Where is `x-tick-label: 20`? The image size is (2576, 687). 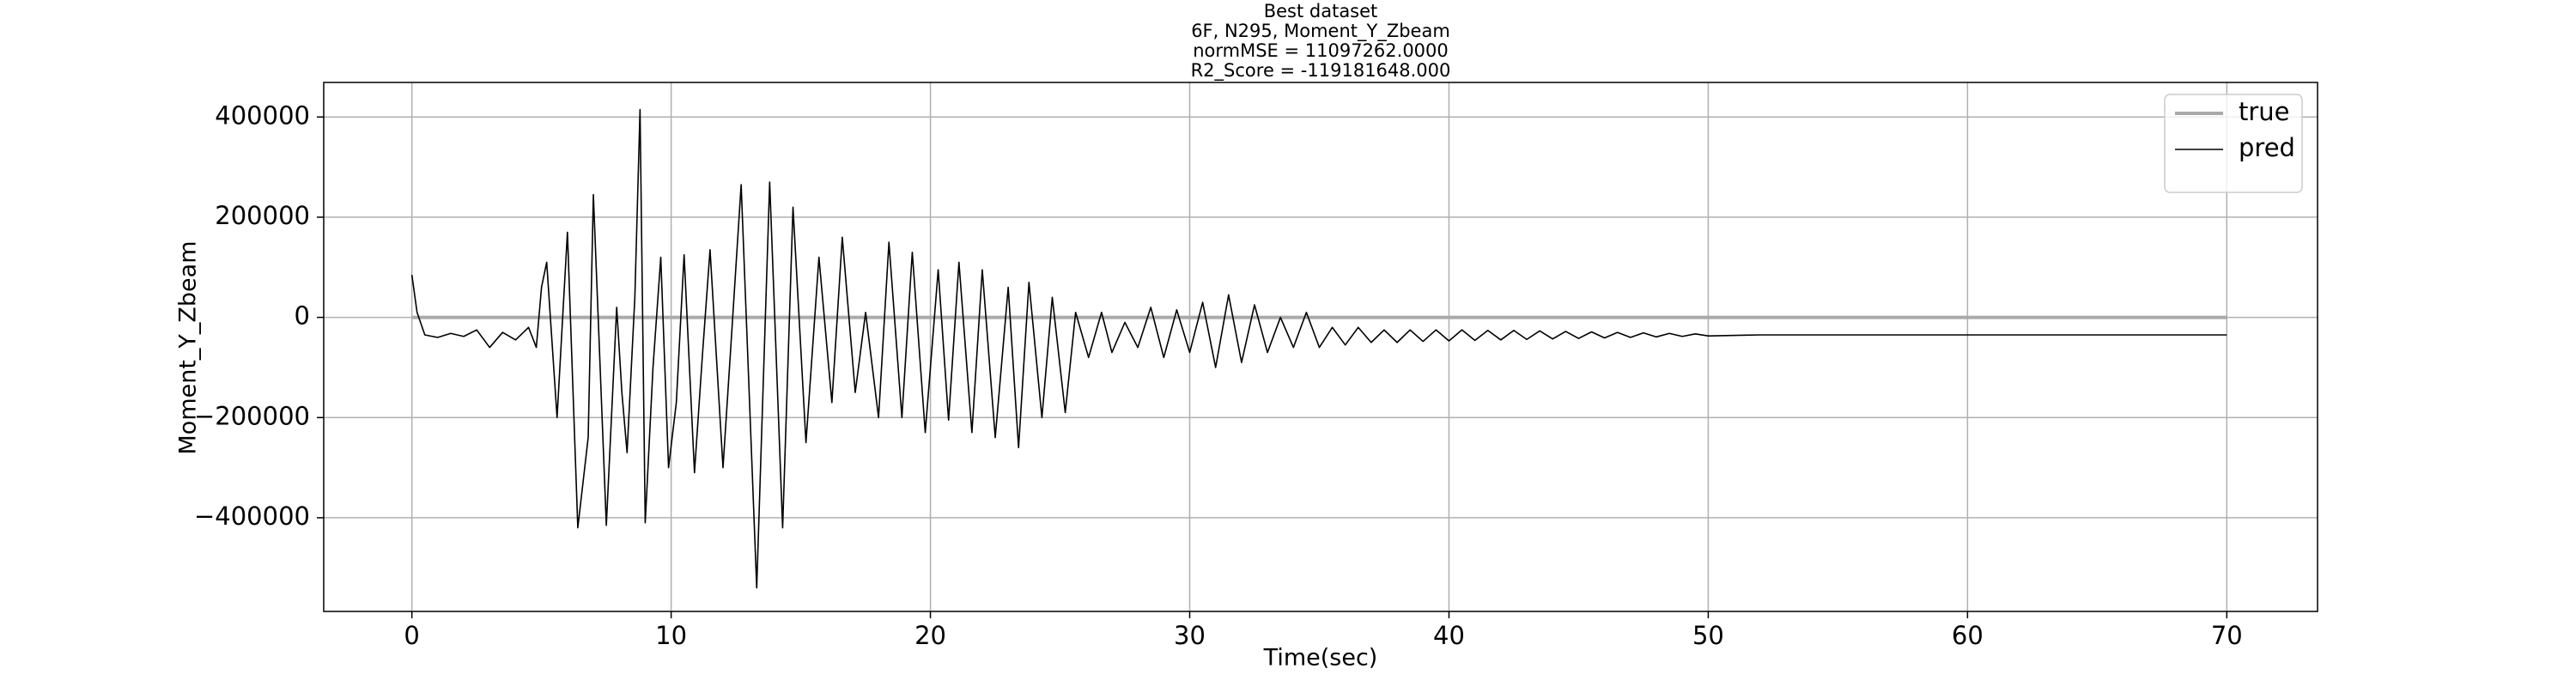 x-tick-label: 20 is located at coordinates (930, 635).